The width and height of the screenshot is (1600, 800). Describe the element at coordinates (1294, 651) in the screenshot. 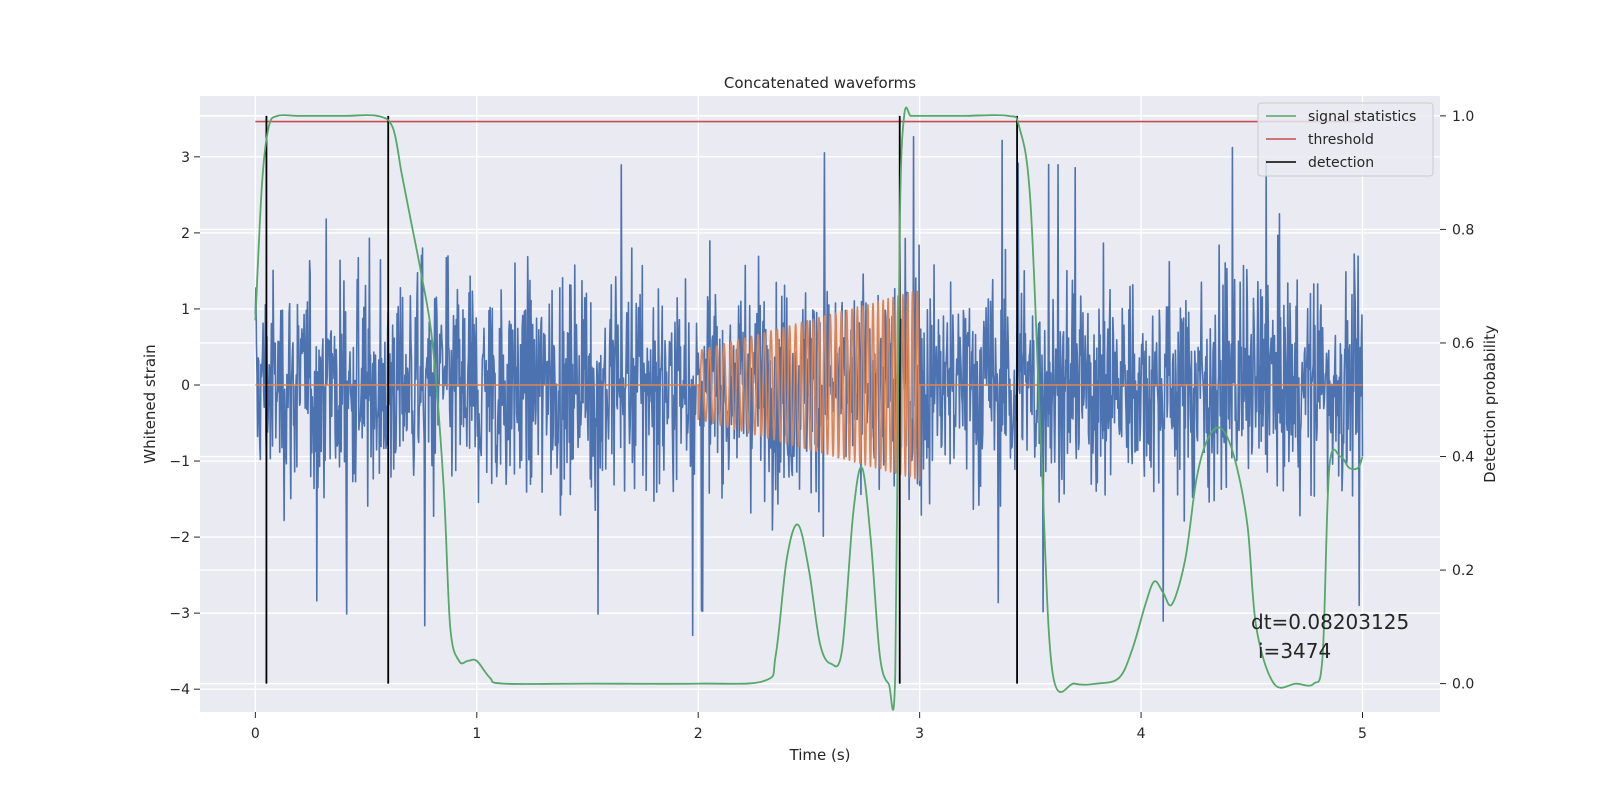

I see `annotation-index: i=3474` at that location.